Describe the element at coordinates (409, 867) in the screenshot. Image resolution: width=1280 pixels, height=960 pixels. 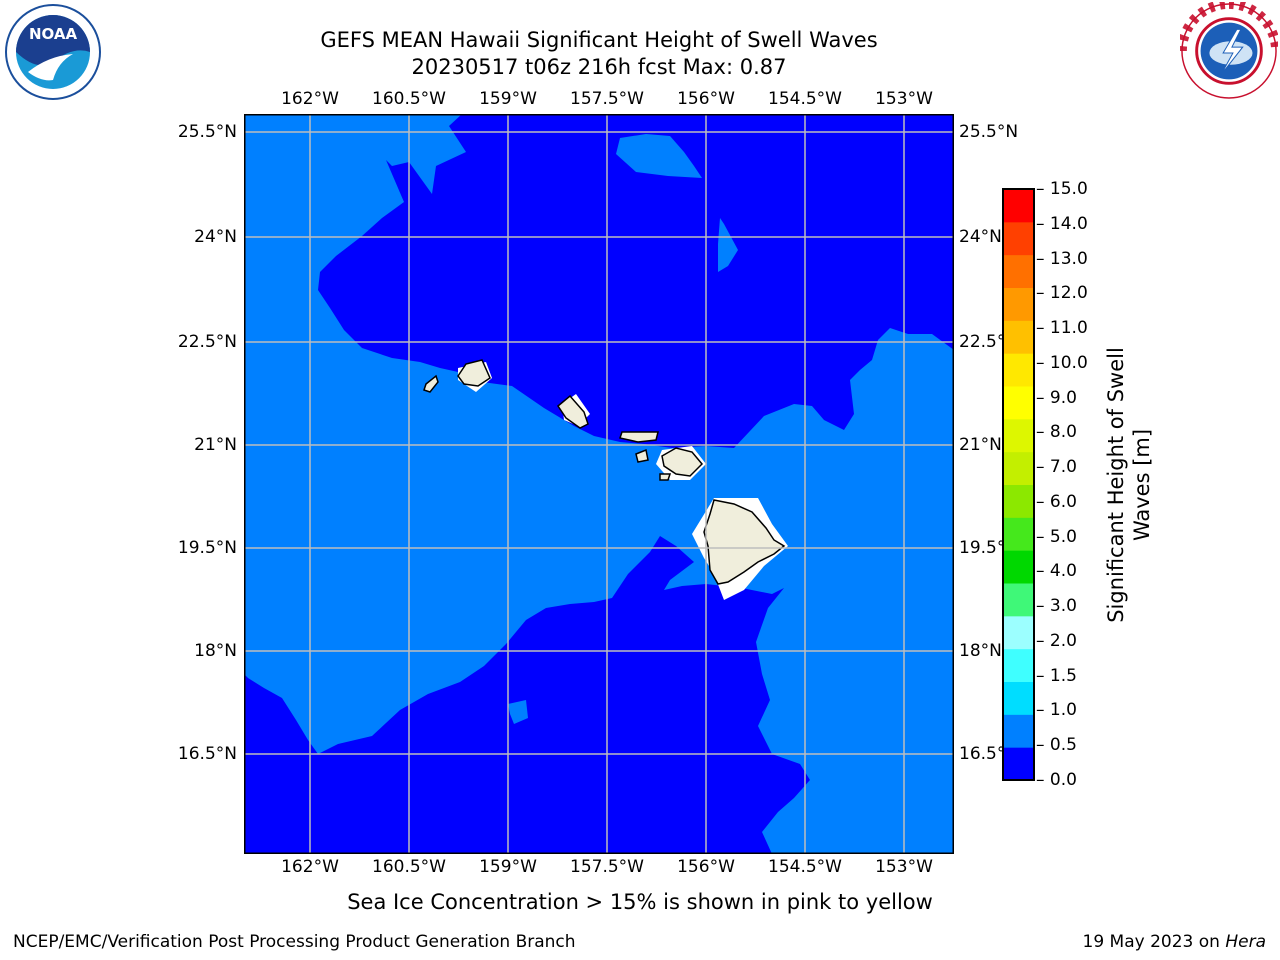
I see `lon-label-bottom: 160.5°W` at that location.